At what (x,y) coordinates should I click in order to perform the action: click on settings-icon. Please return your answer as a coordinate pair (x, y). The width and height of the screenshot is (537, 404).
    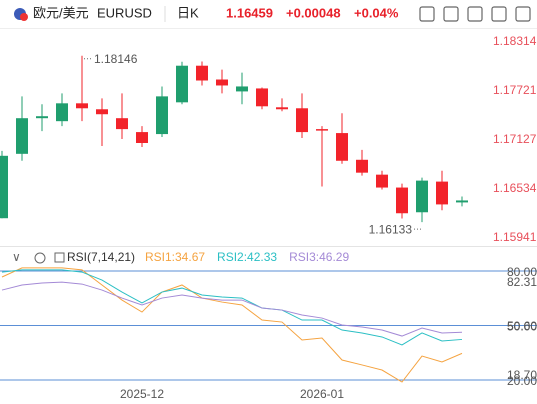
    Looking at the image, I should click on (40, 258).